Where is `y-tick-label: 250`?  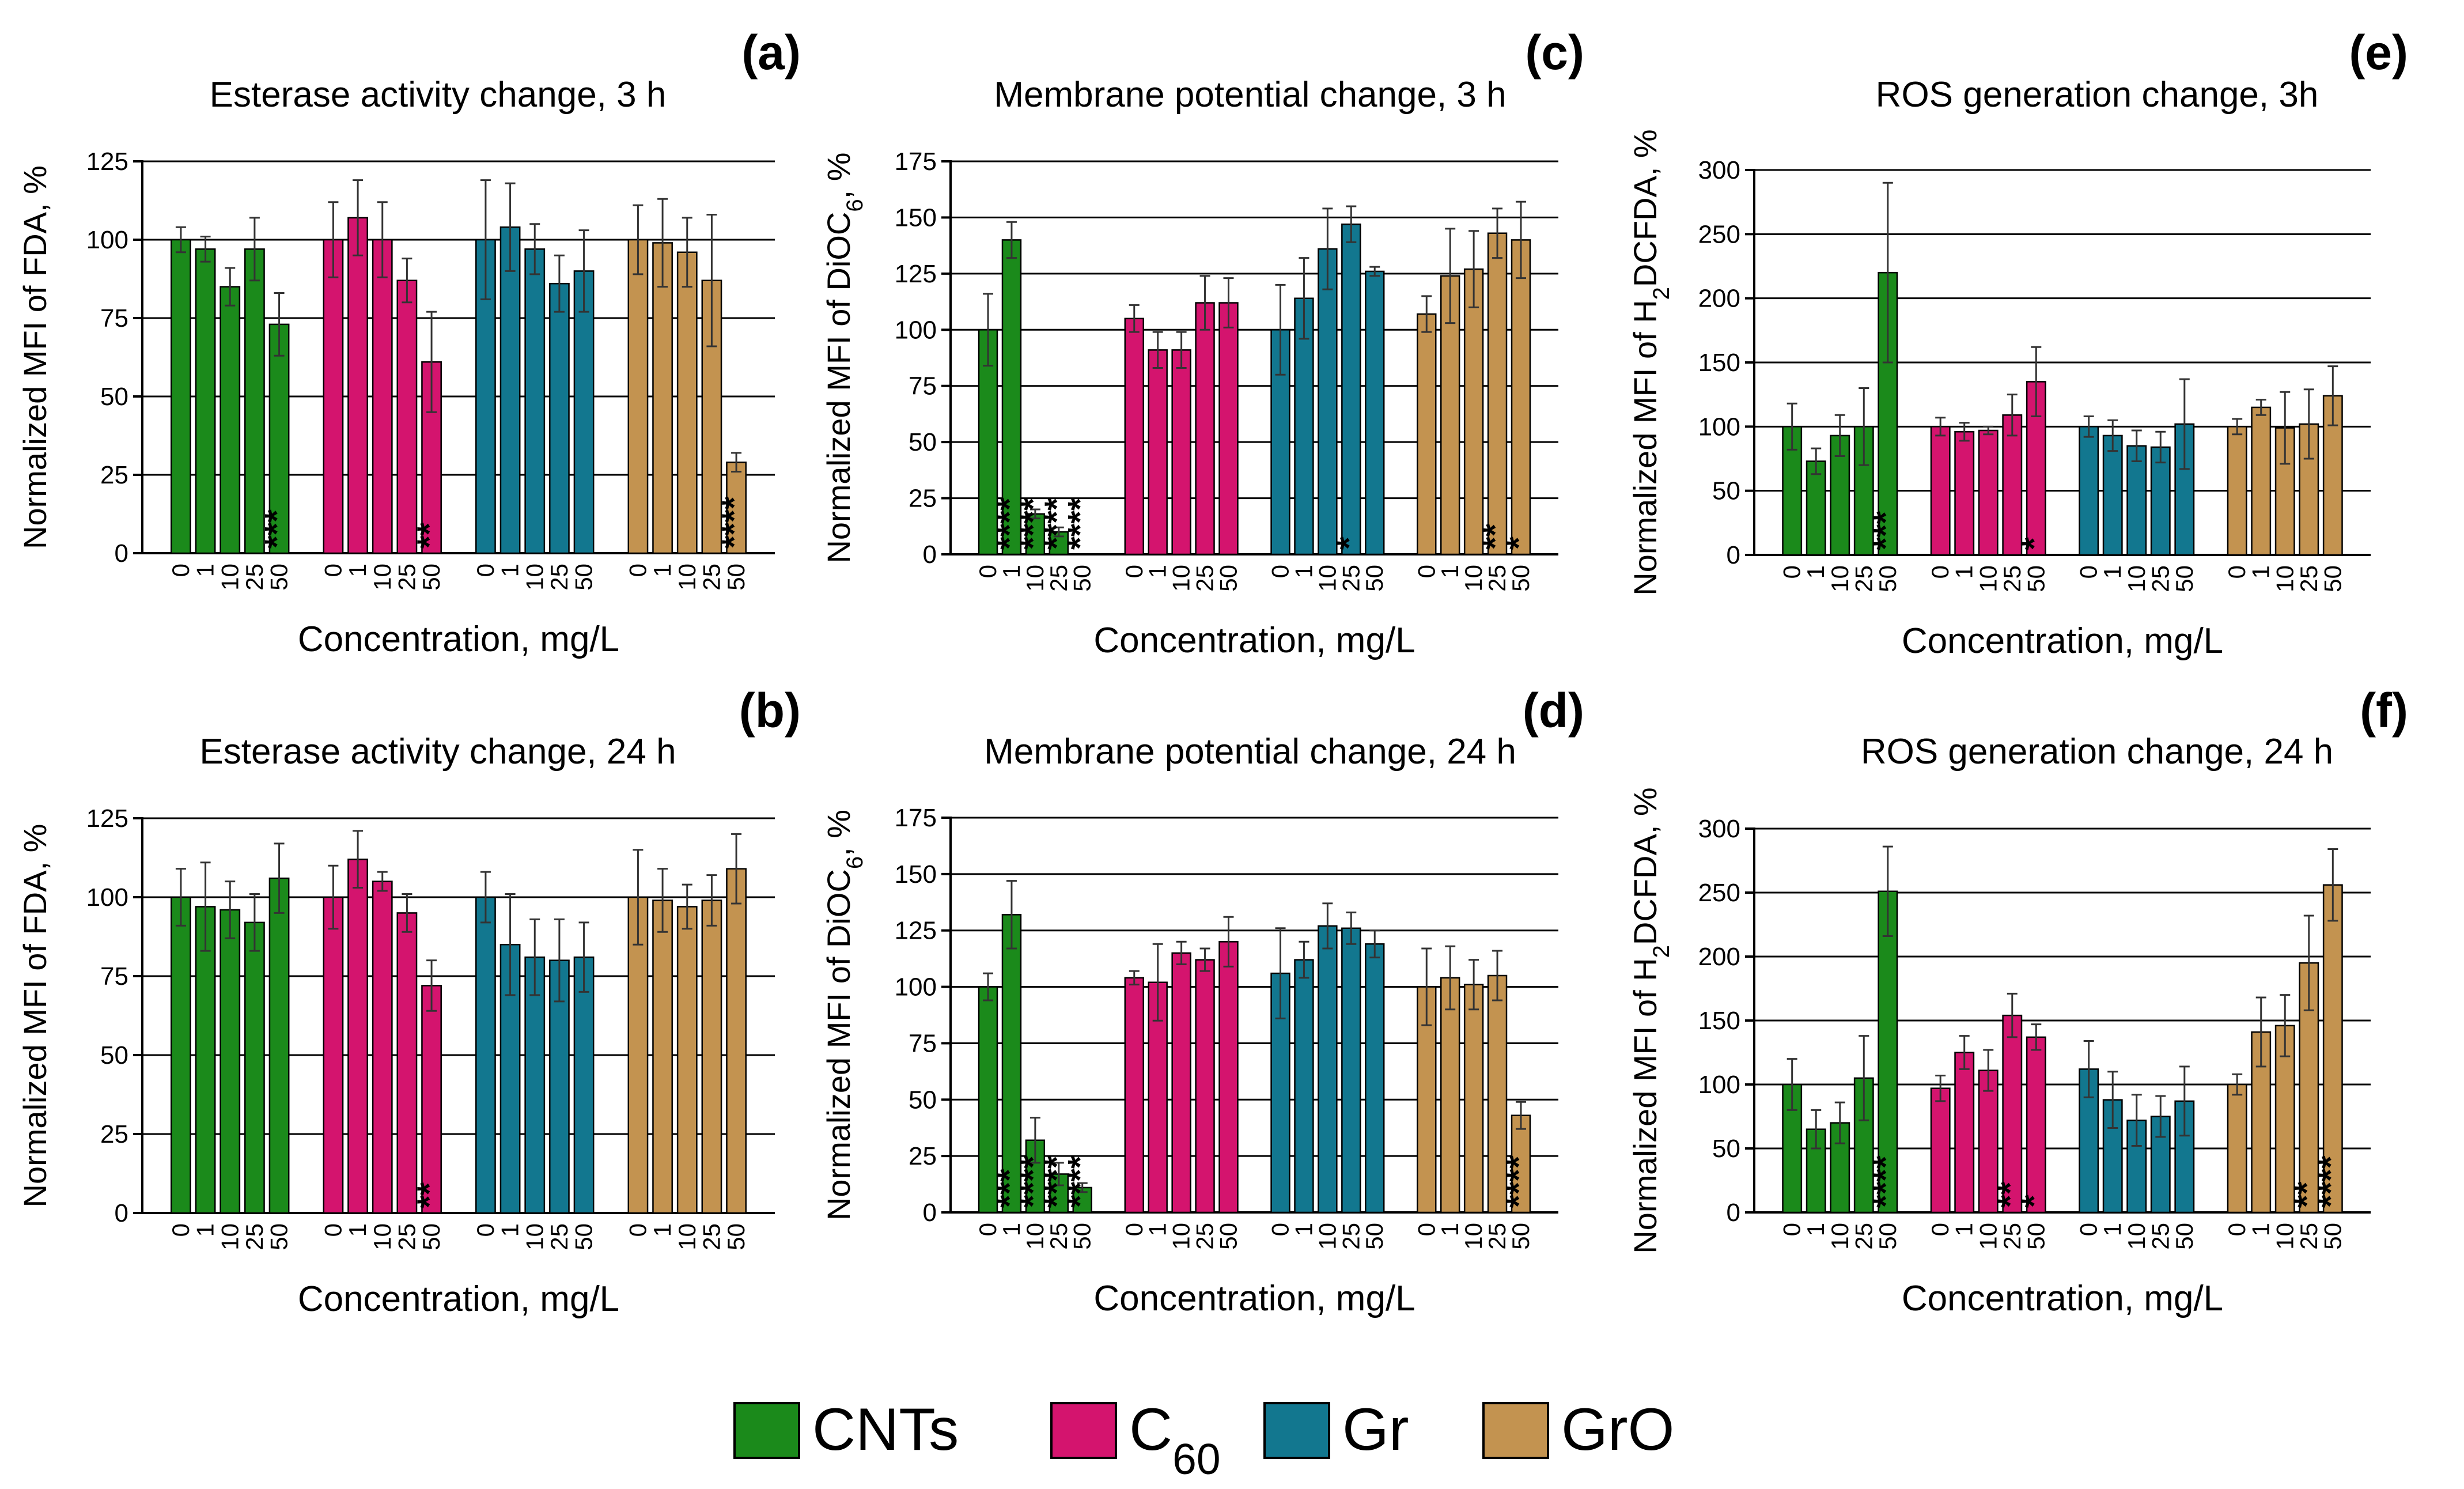
y-tick-label: 250 is located at coordinates (1719, 234).